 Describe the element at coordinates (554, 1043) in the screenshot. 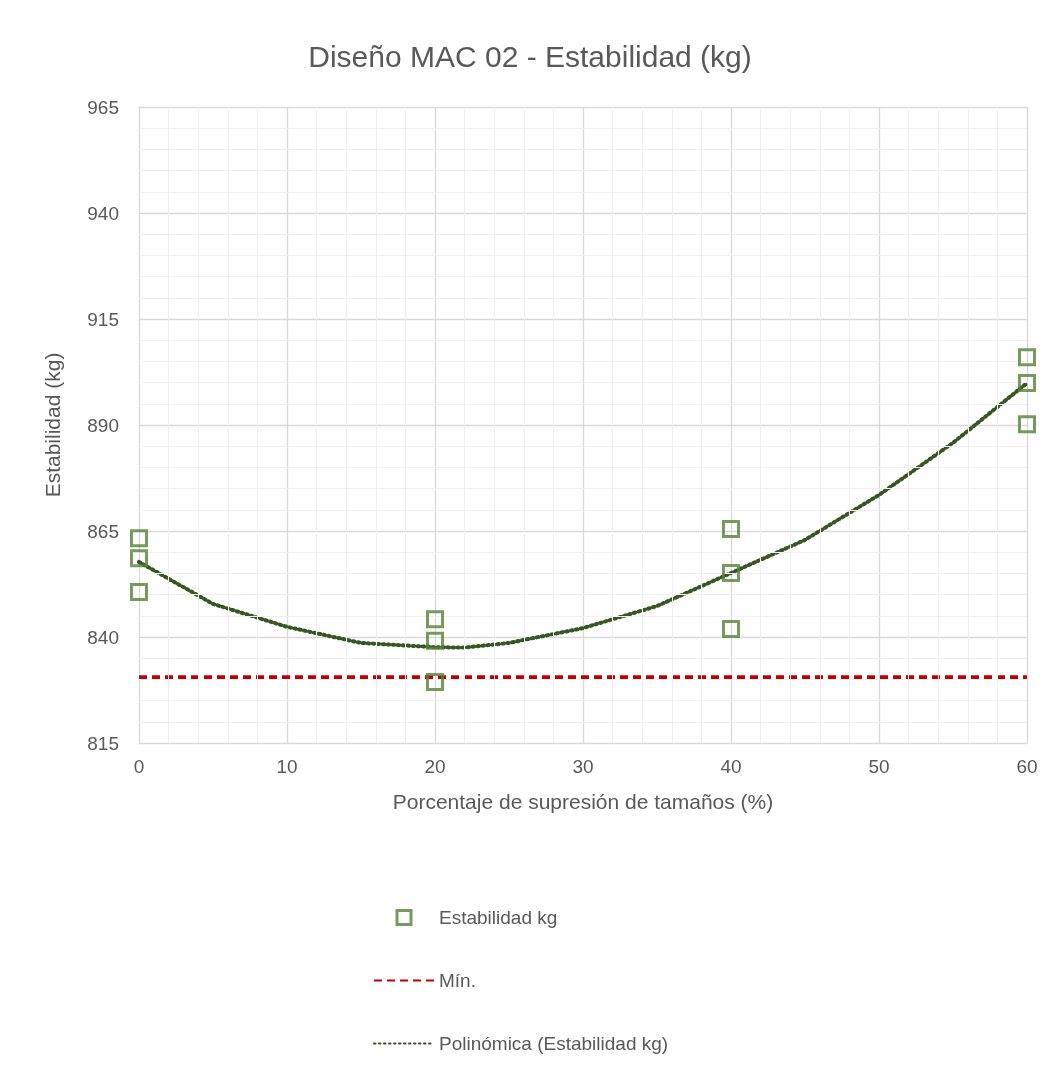

I see `legend-label: Polinómica (Estabilidad kg)` at that location.